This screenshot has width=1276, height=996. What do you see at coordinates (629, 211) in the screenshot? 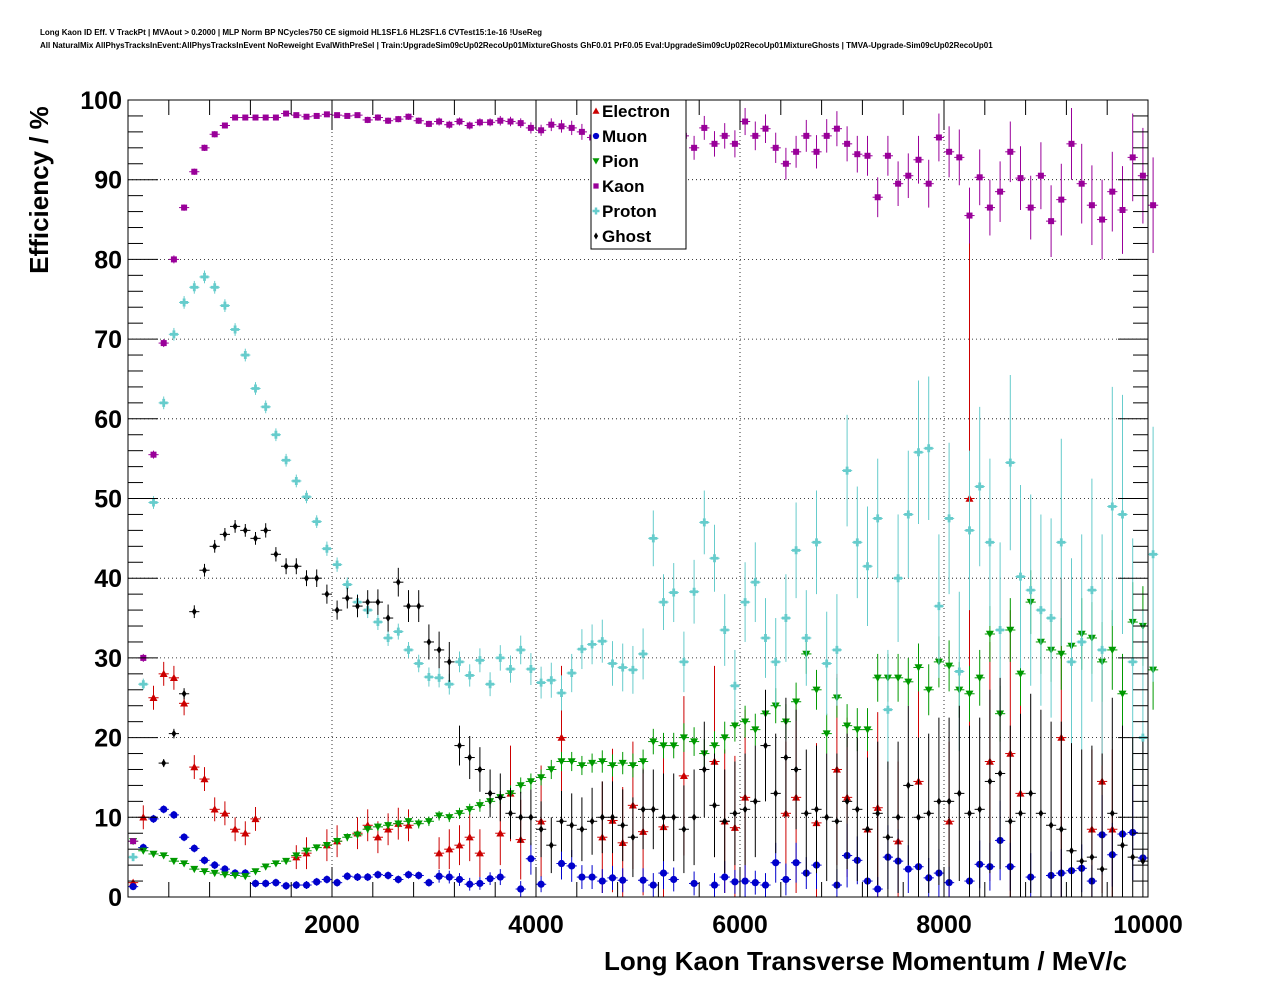
I see `legend-label: Proton` at bounding box center [629, 211].